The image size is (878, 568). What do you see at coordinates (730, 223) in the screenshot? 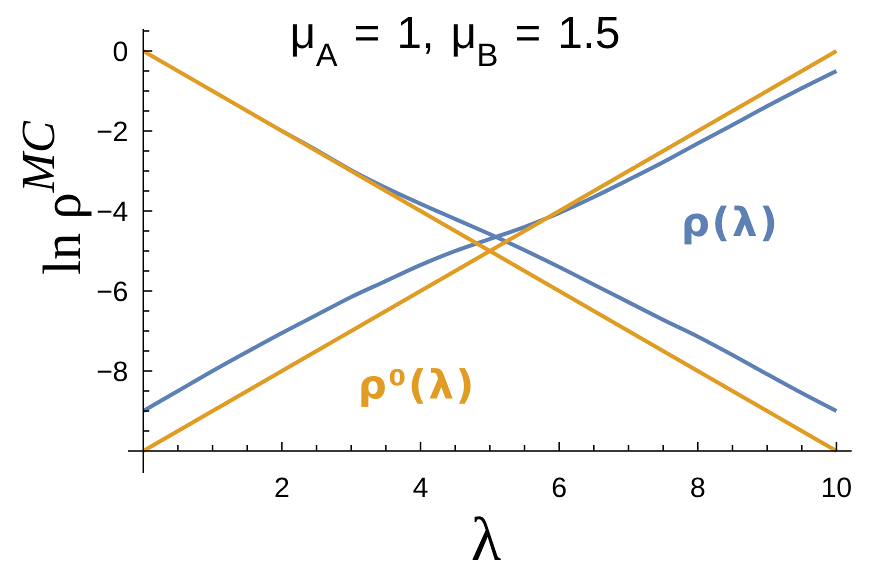
I see `series-label: ρ(λ)` at bounding box center [730, 223].